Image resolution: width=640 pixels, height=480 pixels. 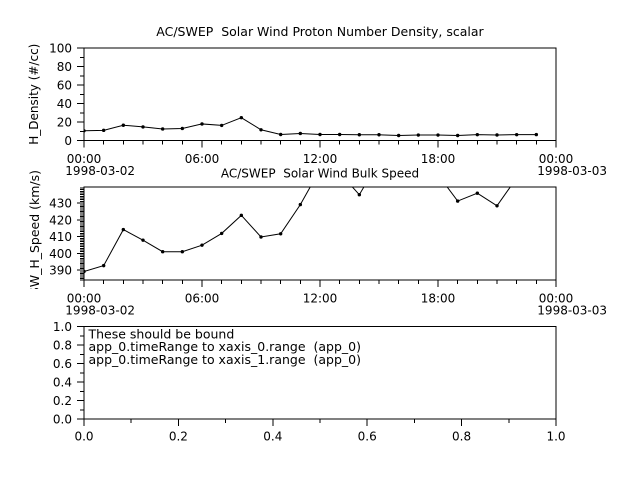 What do you see at coordinates (178, 436) in the screenshot?
I see `x-tick-label: 0.2` at bounding box center [178, 436].